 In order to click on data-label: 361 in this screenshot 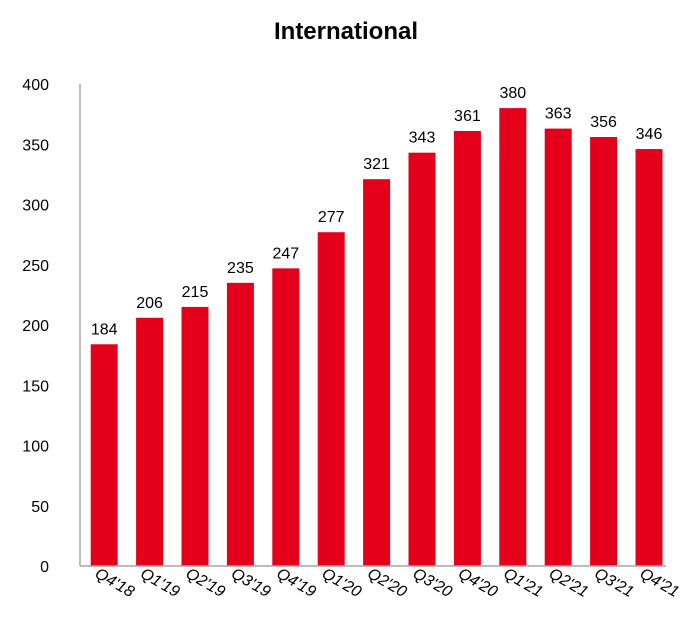, I will do `click(467, 116)`.